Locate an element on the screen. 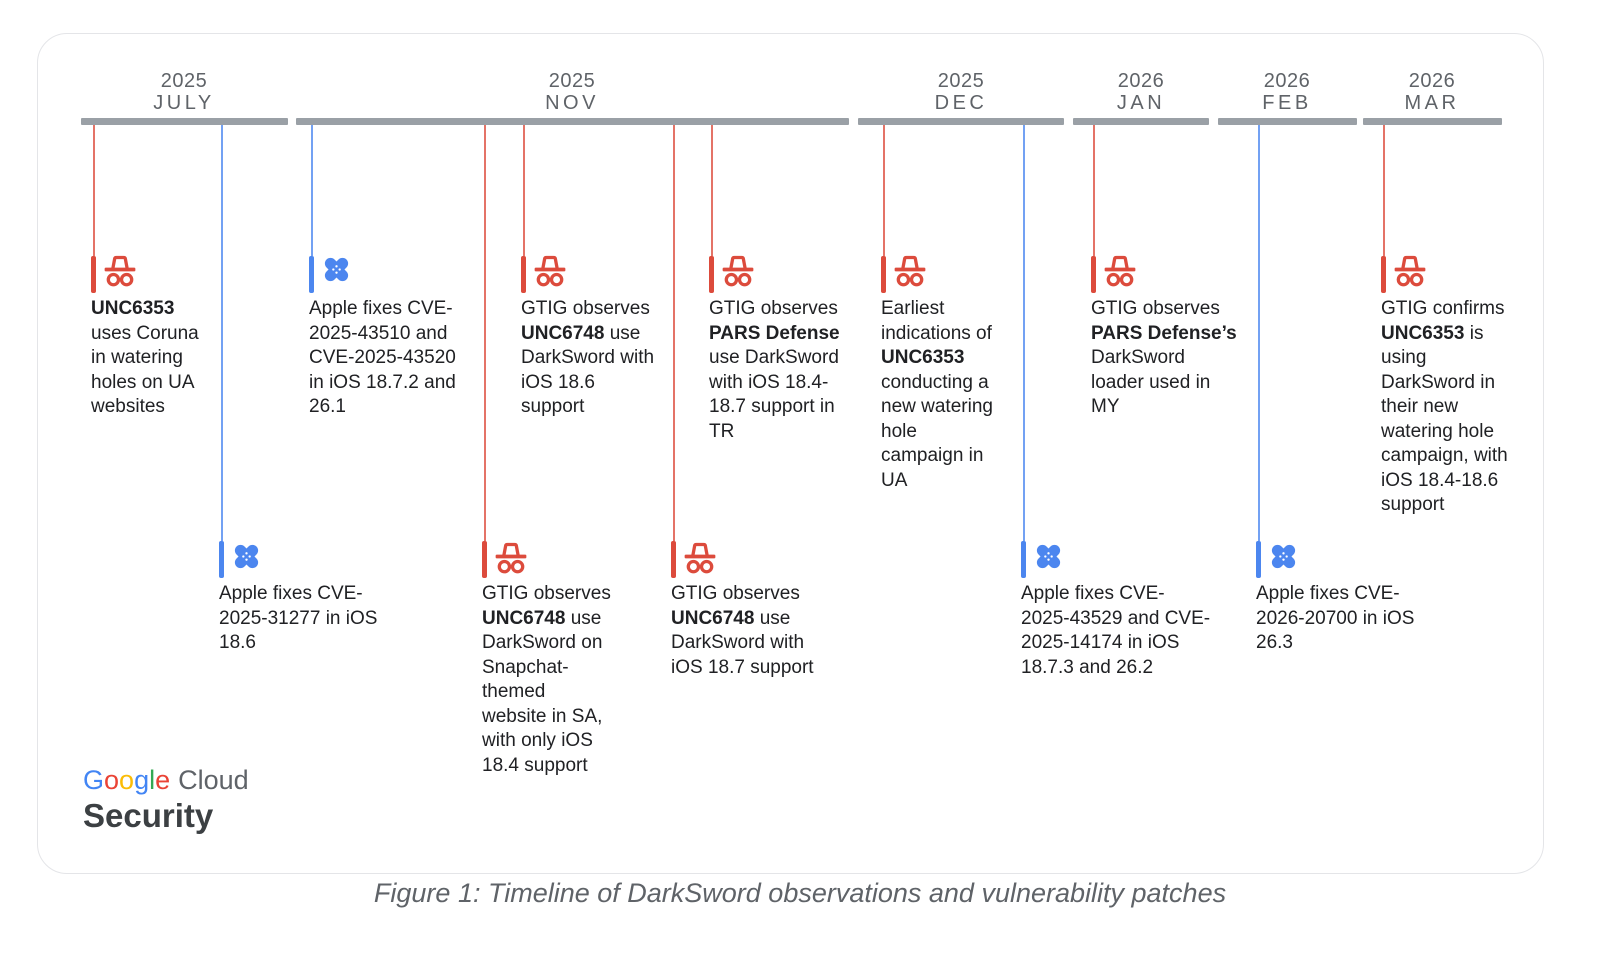  google-wordmark: Google is located at coordinates (126, 780).